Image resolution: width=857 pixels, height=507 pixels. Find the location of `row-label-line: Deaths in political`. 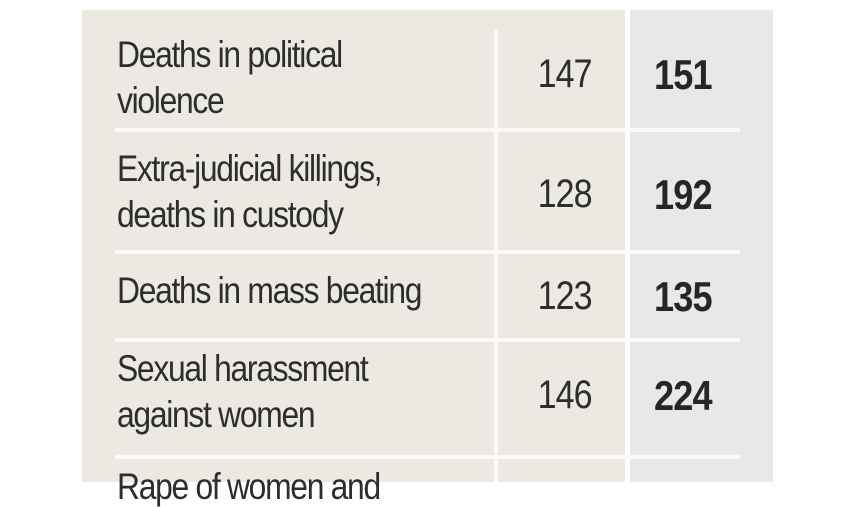

row-label-line: Deaths in political is located at coordinates (230, 54).